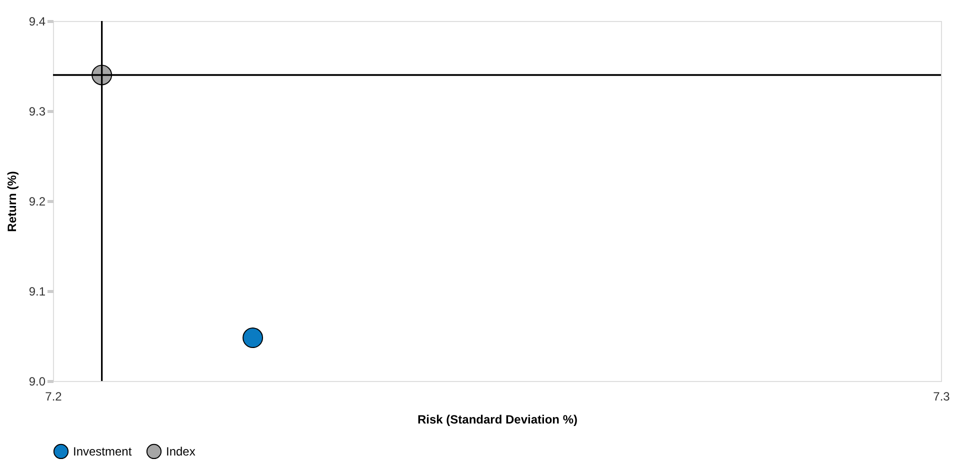  I want to click on x-axis-title: Risk (Standard Deviation %), so click(497, 419).